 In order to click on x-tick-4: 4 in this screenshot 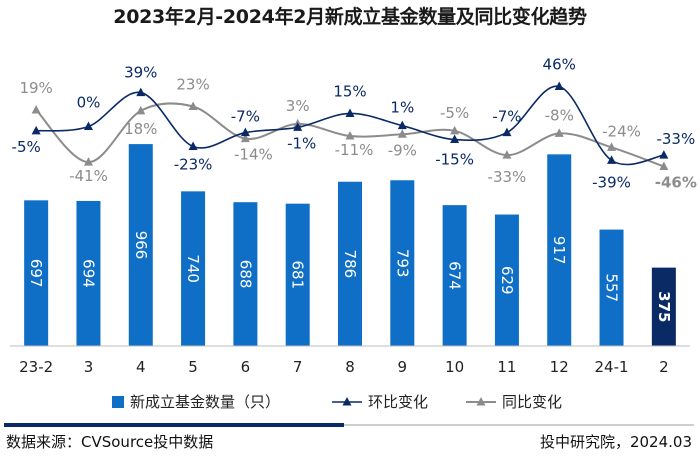, I will do `click(141, 367)`.